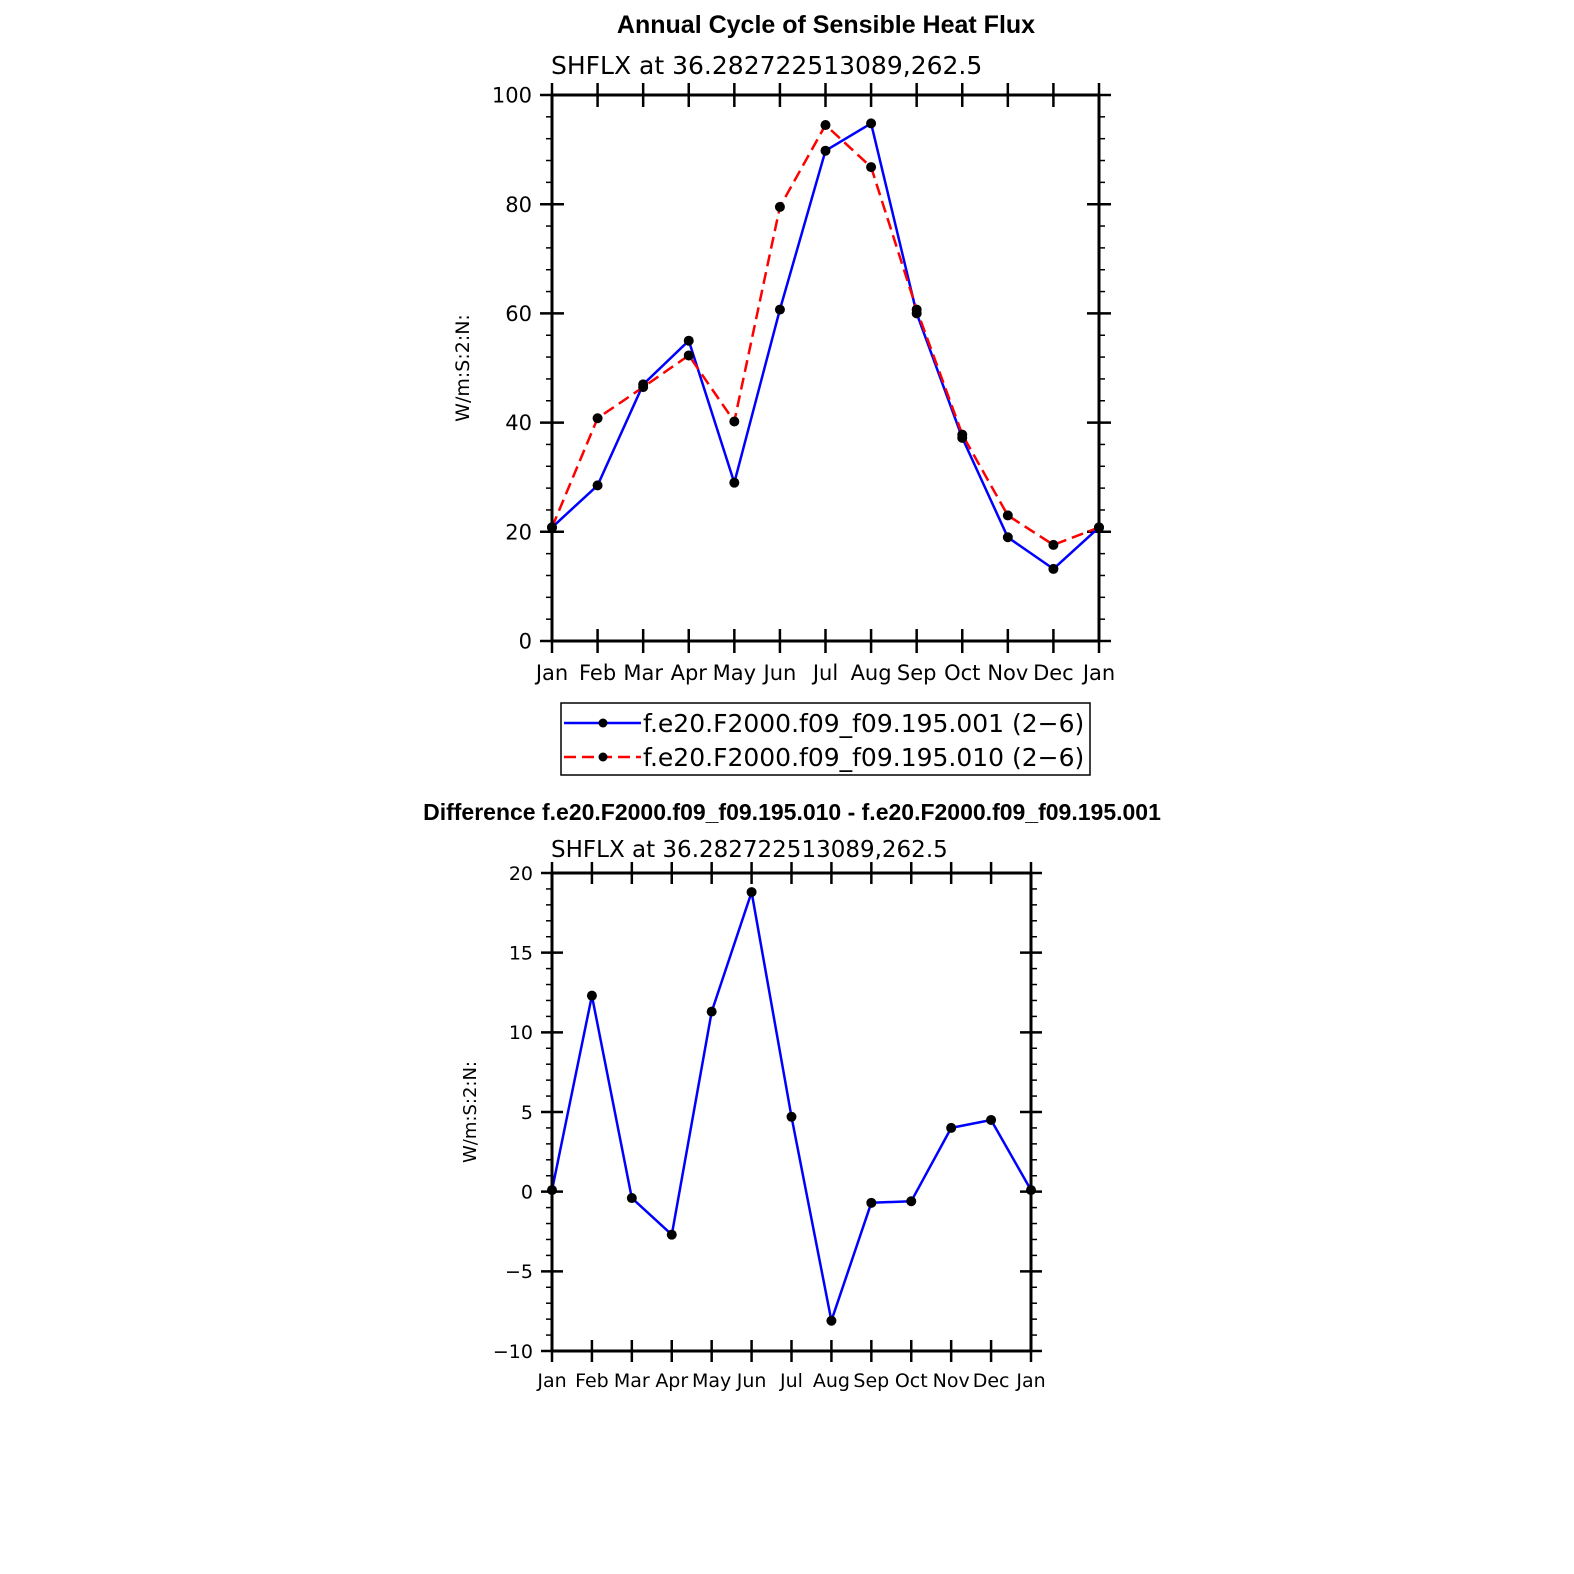 The width and height of the screenshot is (1574, 1574). What do you see at coordinates (831, 1381) in the screenshot?
I see `chart2-xtick-label: Aug` at bounding box center [831, 1381].